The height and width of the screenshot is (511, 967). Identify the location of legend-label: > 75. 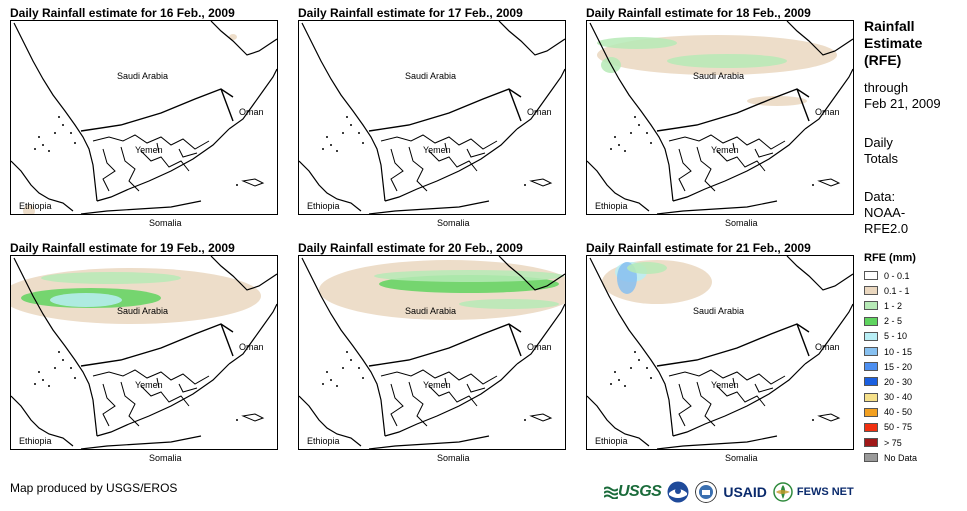
(893, 442).